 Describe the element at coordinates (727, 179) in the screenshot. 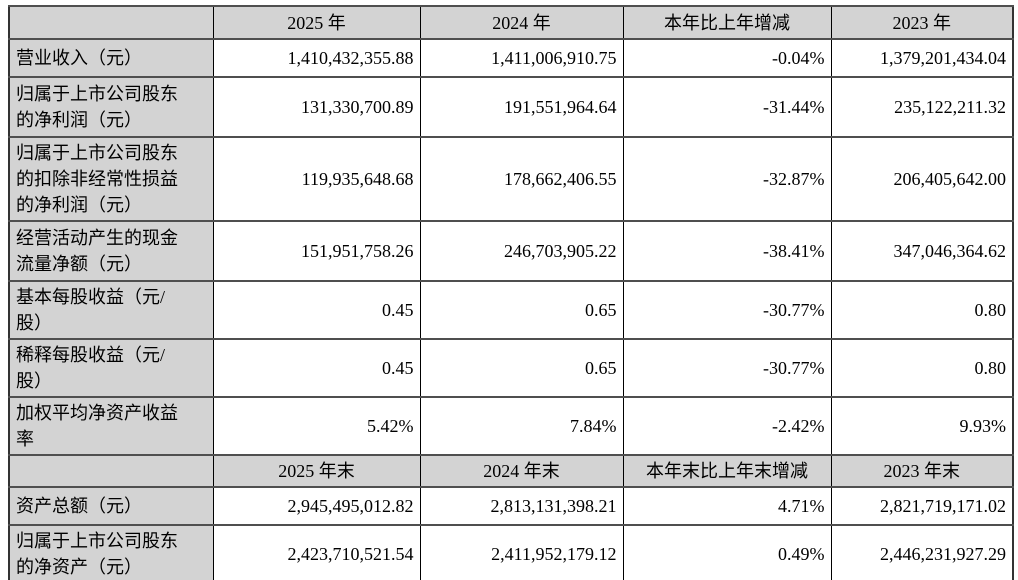

I see `cell-value-yoy-change: -32.87%` at that location.